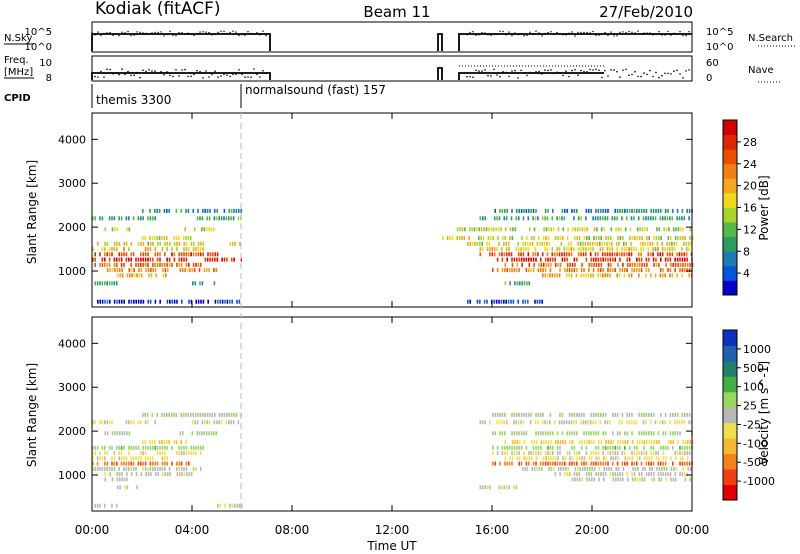 The width and height of the screenshot is (800, 554). I want to click on noise-right-tick-bottom: 10^0, so click(719, 47).